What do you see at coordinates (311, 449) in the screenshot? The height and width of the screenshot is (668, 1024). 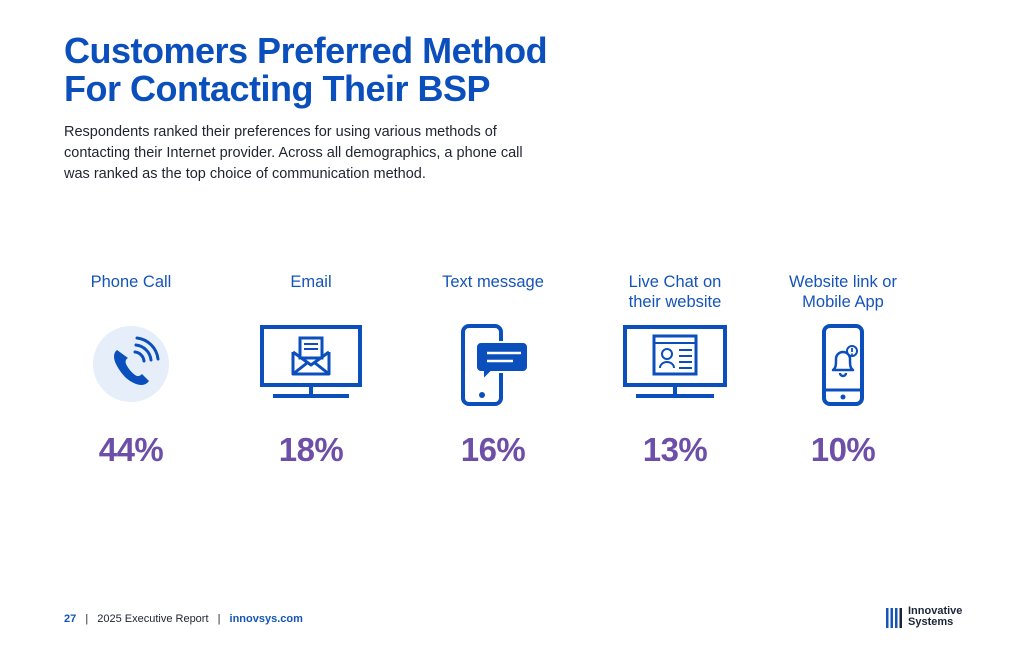 I see `method-percentage: 18%` at bounding box center [311, 449].